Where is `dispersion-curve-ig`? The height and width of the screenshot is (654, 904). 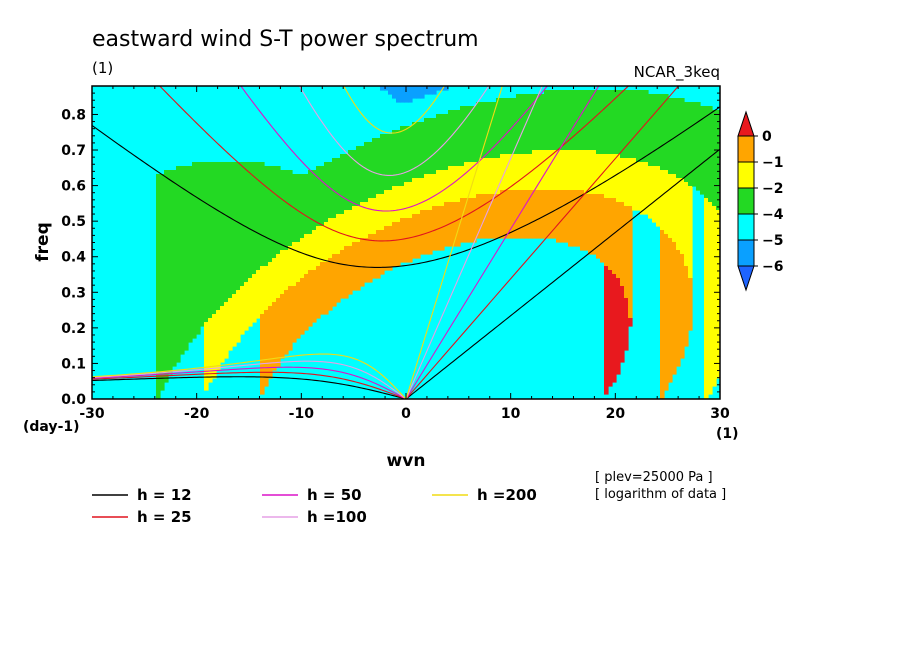 dispersion-curve-ig is located at coordinates (394, 149).